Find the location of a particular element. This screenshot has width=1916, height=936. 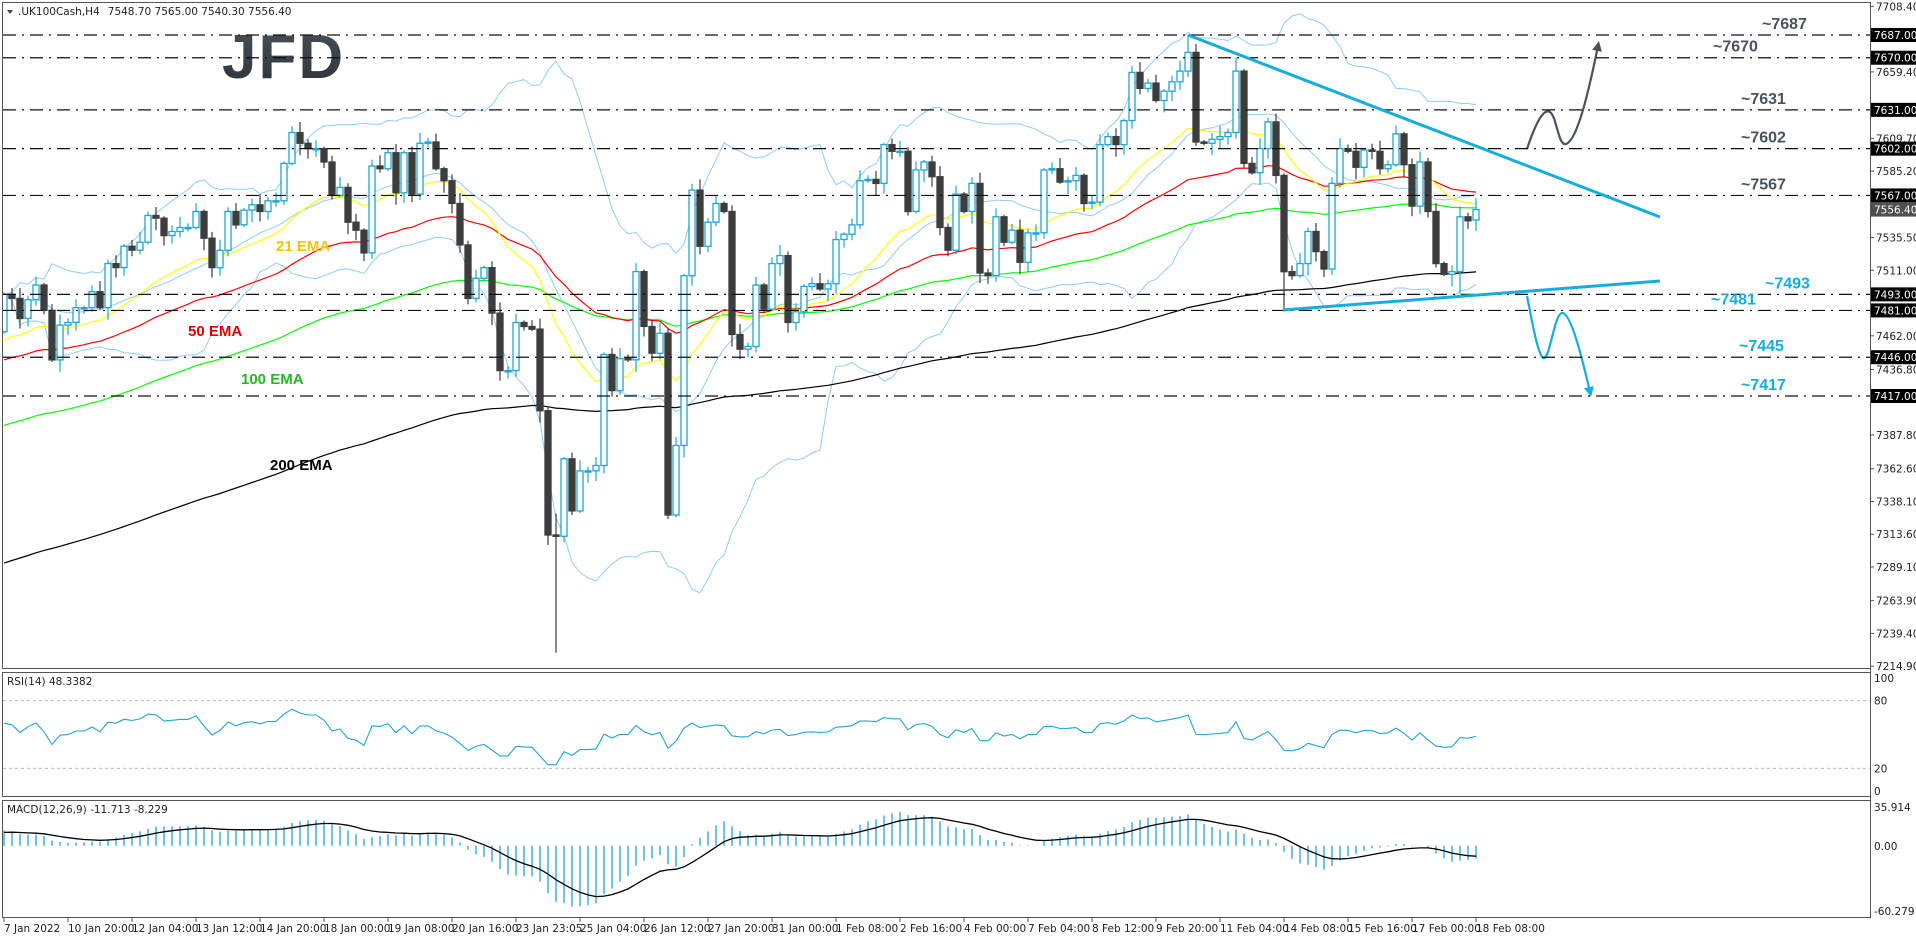

collapse-triangle-icon is located at coordinates (10, 12).